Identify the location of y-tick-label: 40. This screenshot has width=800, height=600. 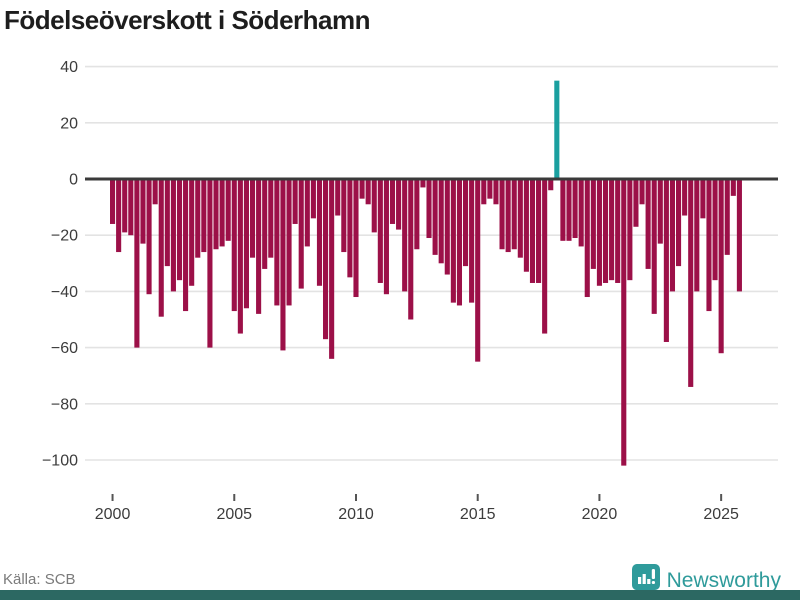
(69, 67).